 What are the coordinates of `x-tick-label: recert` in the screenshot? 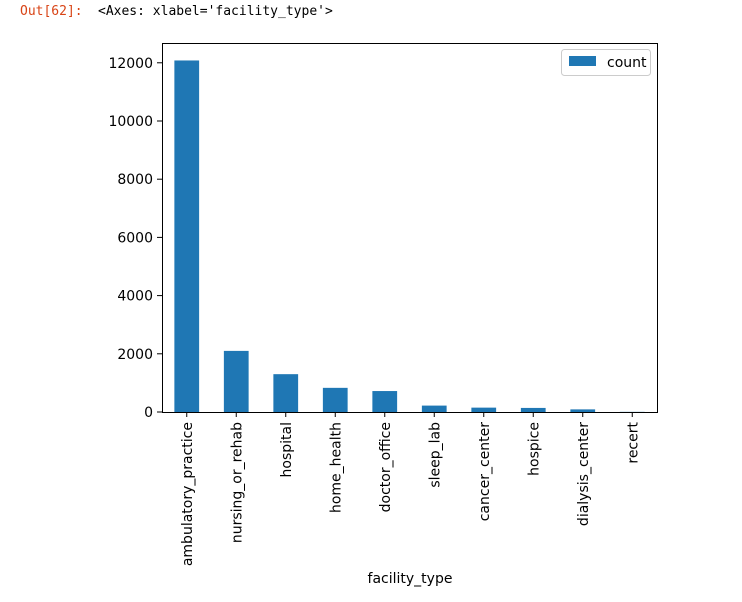 It's located at (633, 442).